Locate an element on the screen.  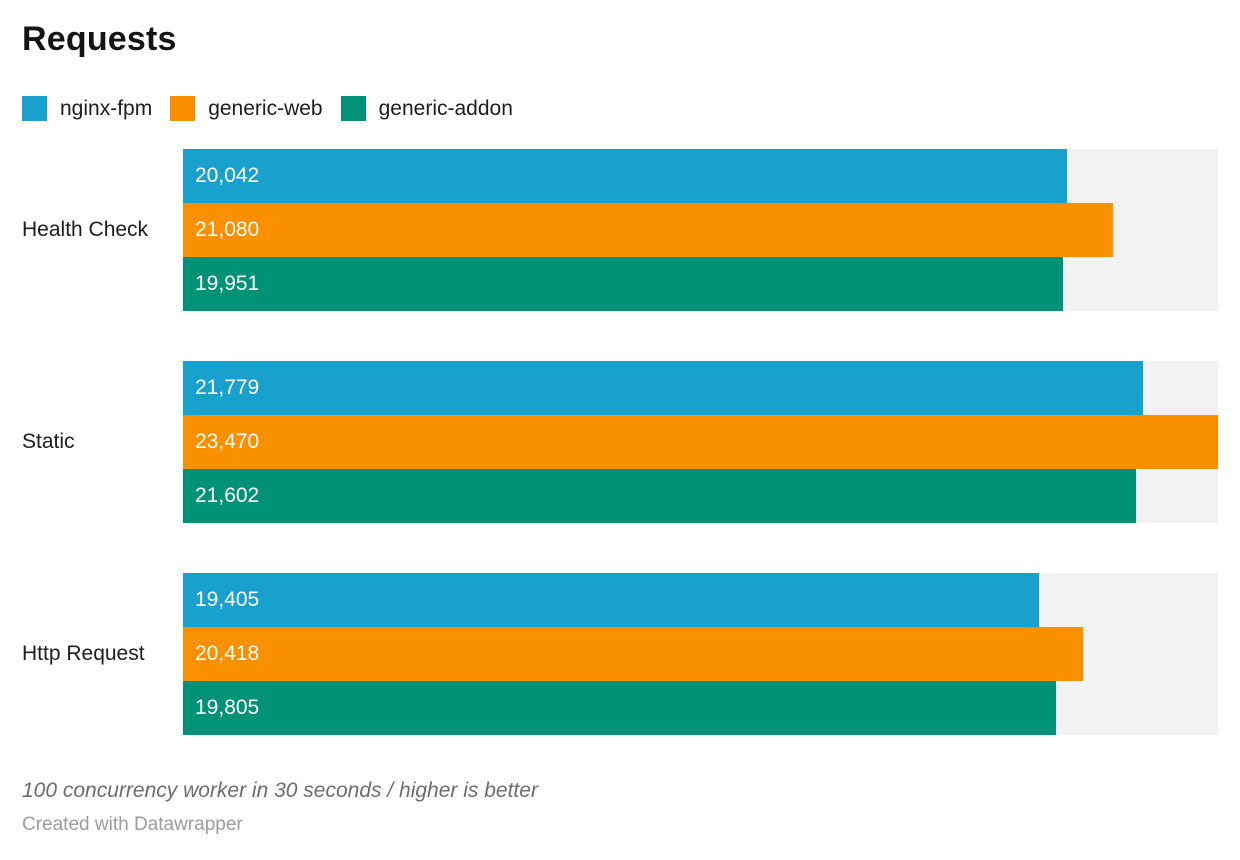
category-label: Http Request is located at coordinates (83, 654).